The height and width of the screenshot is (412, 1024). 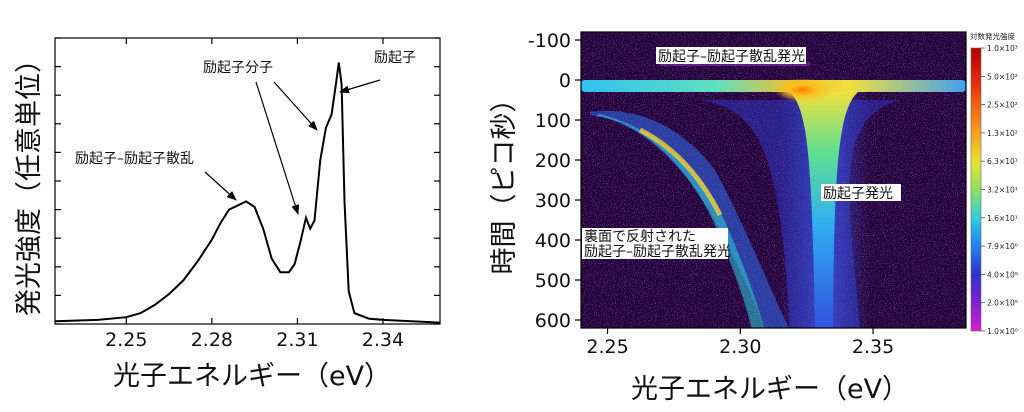 What do you see at coordinates (553, 281) in the screenshot?
I see `heatmap-y-tick-label: 500` at bounding box center [553, 281].